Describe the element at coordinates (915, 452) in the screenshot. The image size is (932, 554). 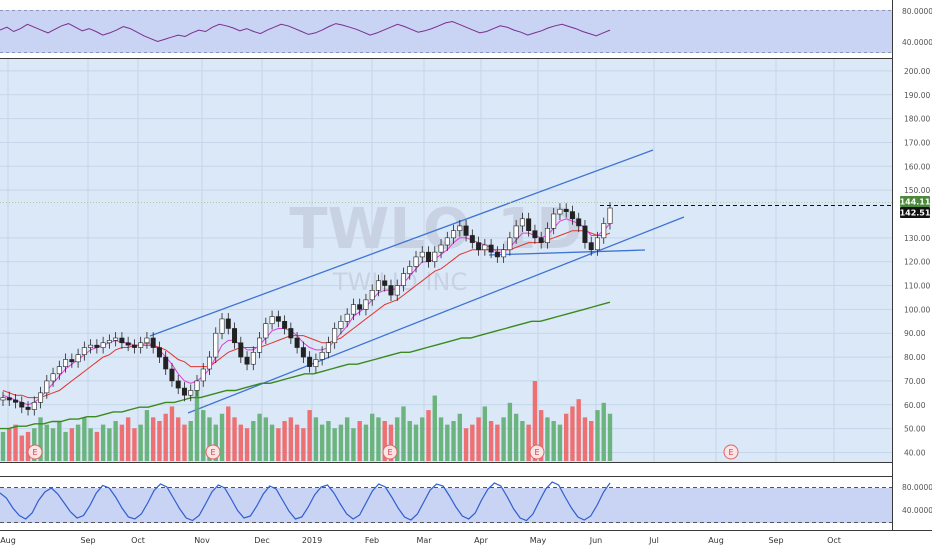
I see `price-axis-label: 40.00` at that location.